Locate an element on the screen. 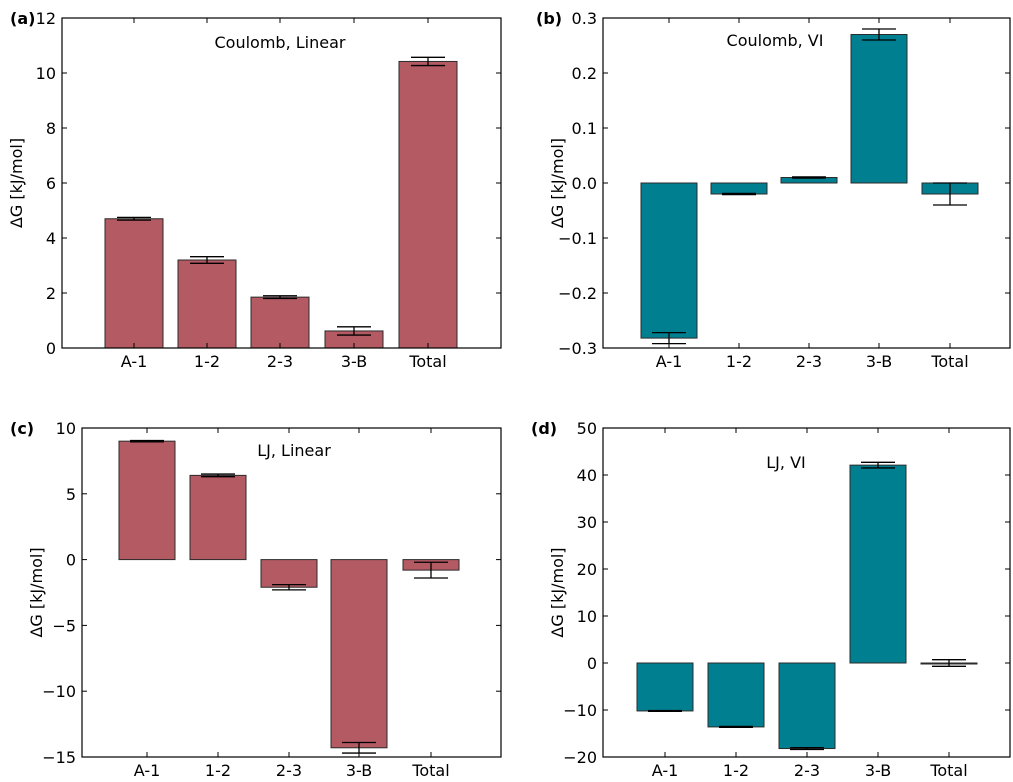 The width and height of the screenshot is (1013, 782). y-tick-label: 0.0 is located at coordinates (584, 183).